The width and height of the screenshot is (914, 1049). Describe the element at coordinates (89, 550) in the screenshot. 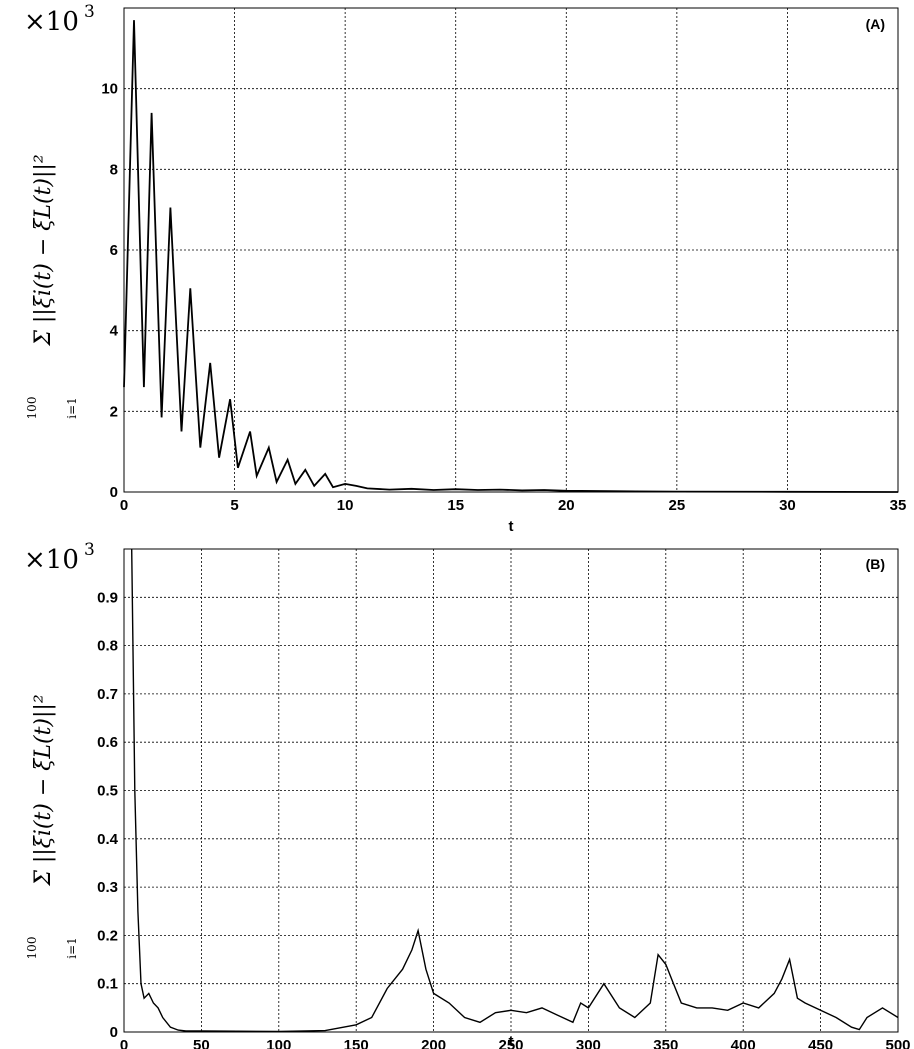

I see `scale-exponent-b: 3` at that location.